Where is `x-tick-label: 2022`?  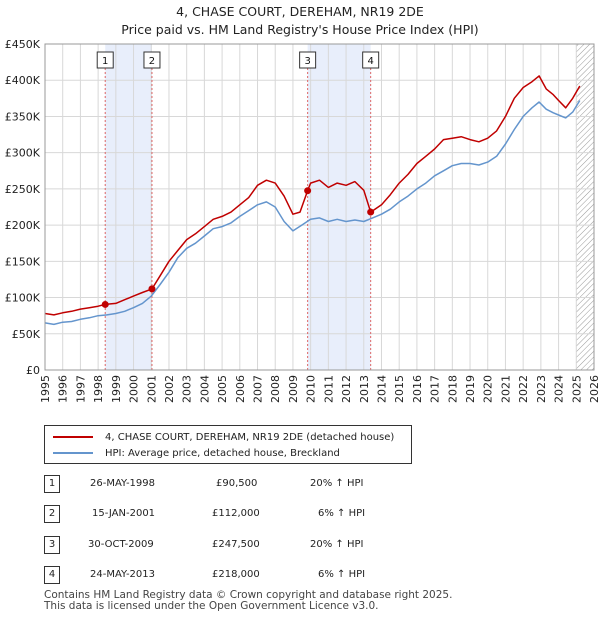 x-tick-label: 2022 is located at coordinates (523, 389).